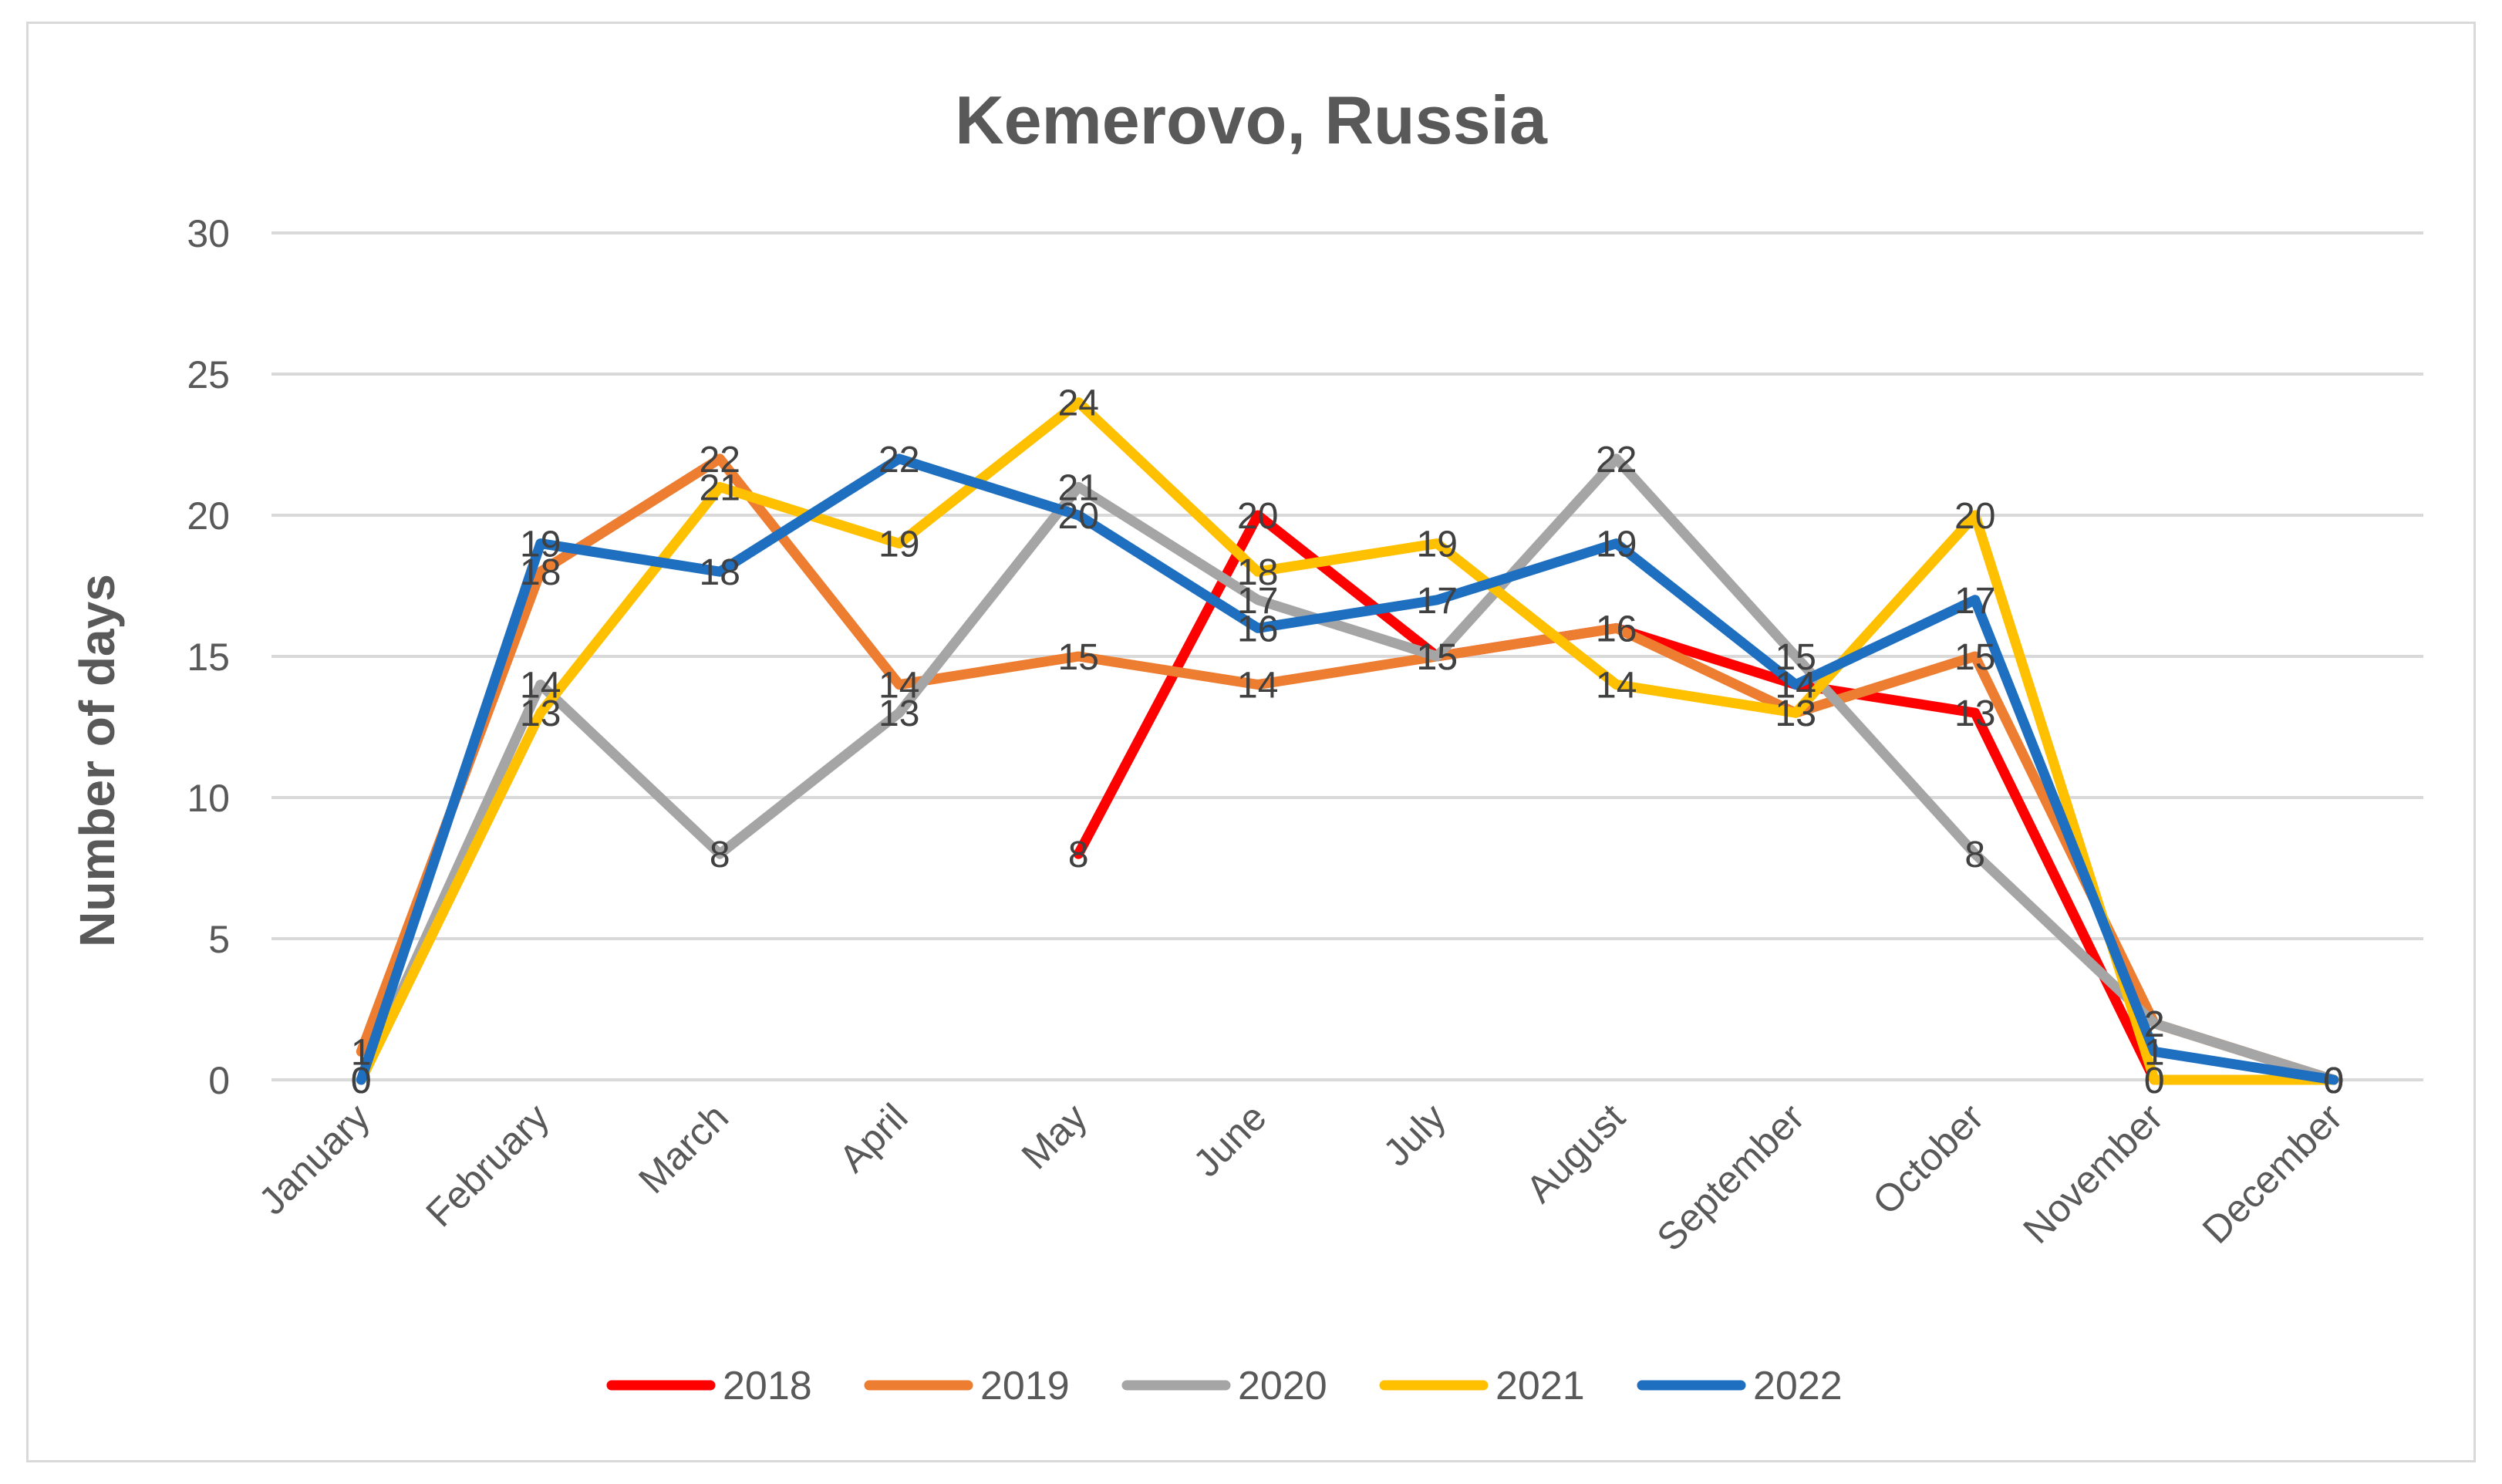  I want to click on data-label-2019: 16, so click(1616, 629).